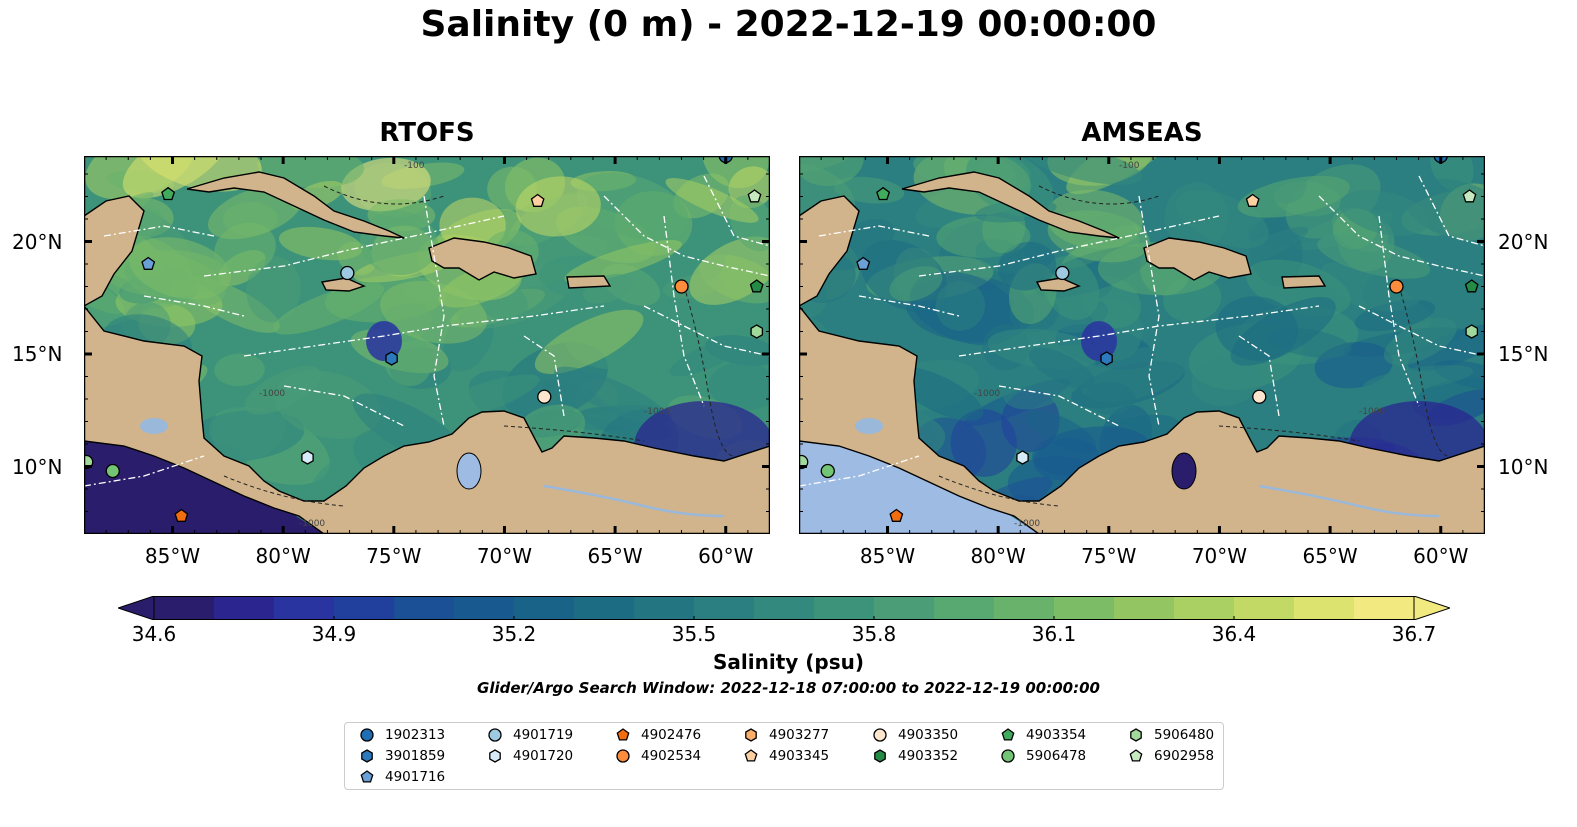  Describe the element at coordinates (874, 634) in the screenshot. I see `colorbar-tick-label: 35.8` at that location.